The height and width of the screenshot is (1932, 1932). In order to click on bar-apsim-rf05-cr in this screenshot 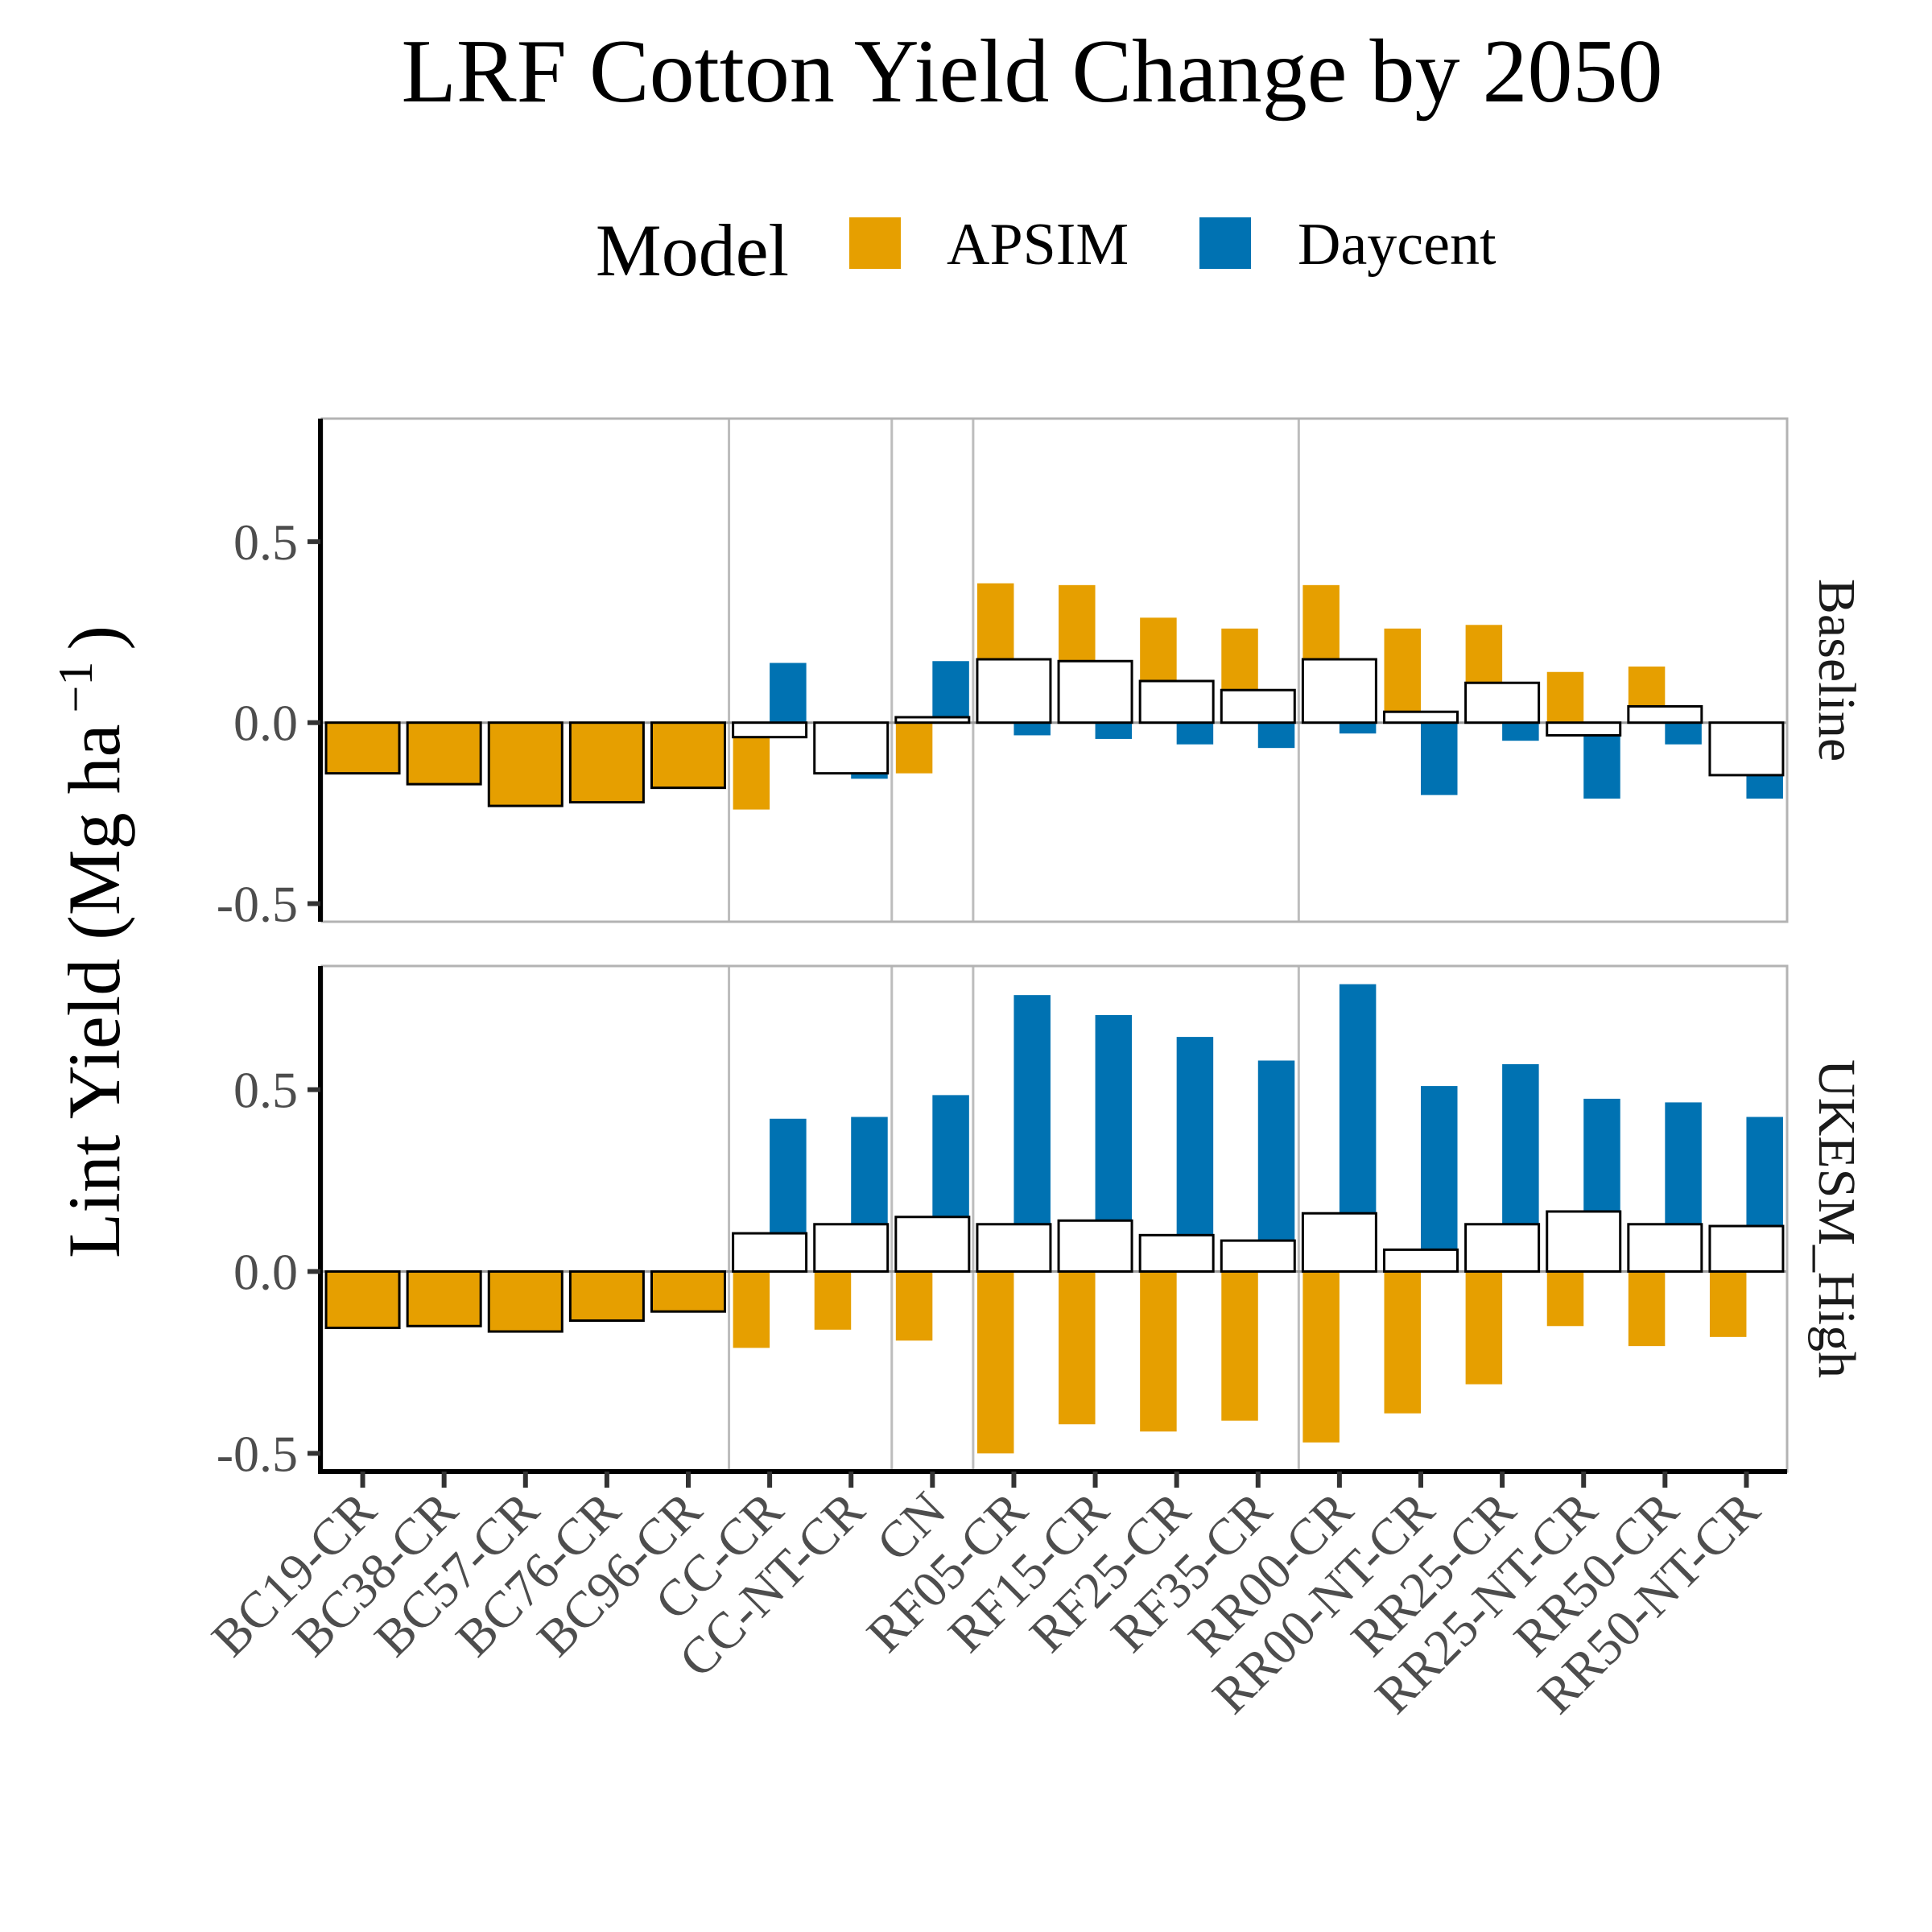, I will do `click(995, 1362)`.